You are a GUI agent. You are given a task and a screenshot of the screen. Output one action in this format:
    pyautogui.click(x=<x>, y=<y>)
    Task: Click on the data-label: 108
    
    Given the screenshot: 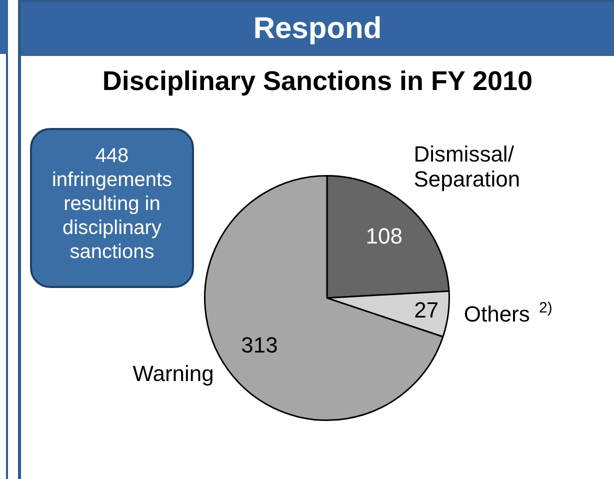 What is the action you would take?
    pyautogui.click(x=384, y=236)
    